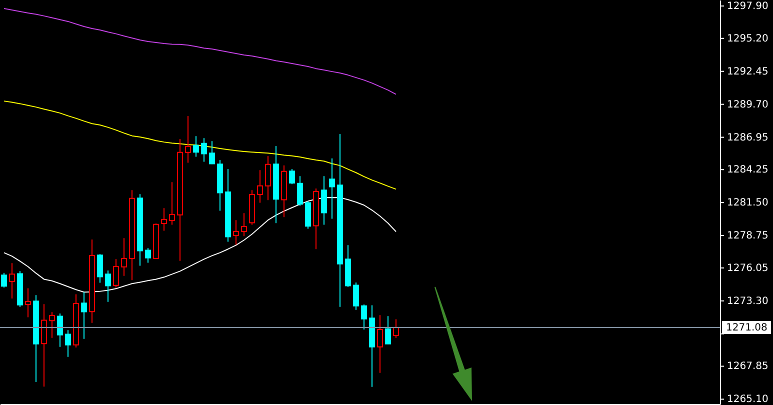  I want to click on y-tick-label: 1267.85, so click(747, 366).